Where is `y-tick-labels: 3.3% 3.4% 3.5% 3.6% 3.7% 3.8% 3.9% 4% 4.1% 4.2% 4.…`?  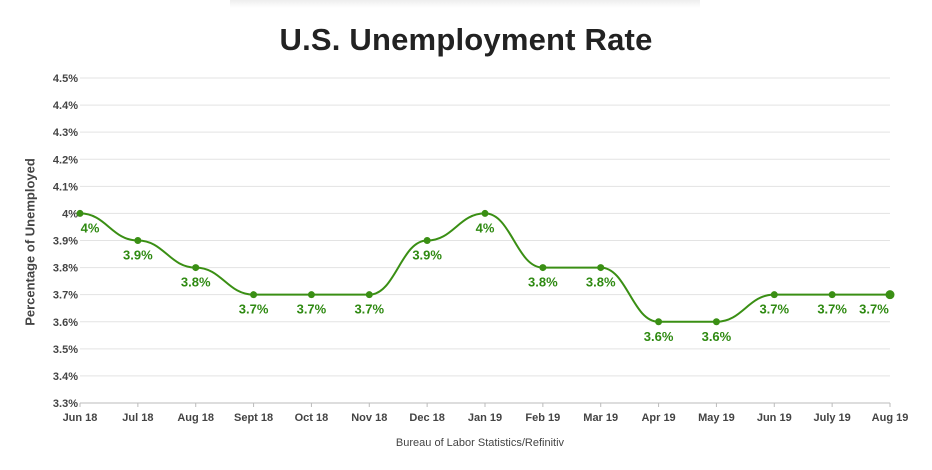
y-tick-labels: 3.3% 3.4% 3.5% 3.6% 3.7% 3.8% 3.9% 4% 4.1% 4.2% 4.… is located at coordinates (65, 241).